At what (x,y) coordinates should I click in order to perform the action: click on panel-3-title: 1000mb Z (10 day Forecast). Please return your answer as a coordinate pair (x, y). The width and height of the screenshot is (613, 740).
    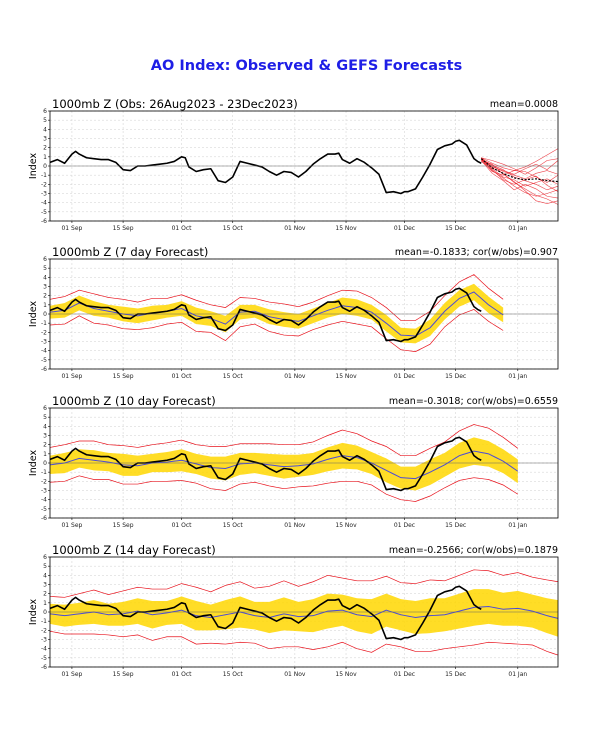
    Looking at the image, I should click on (134, 401).